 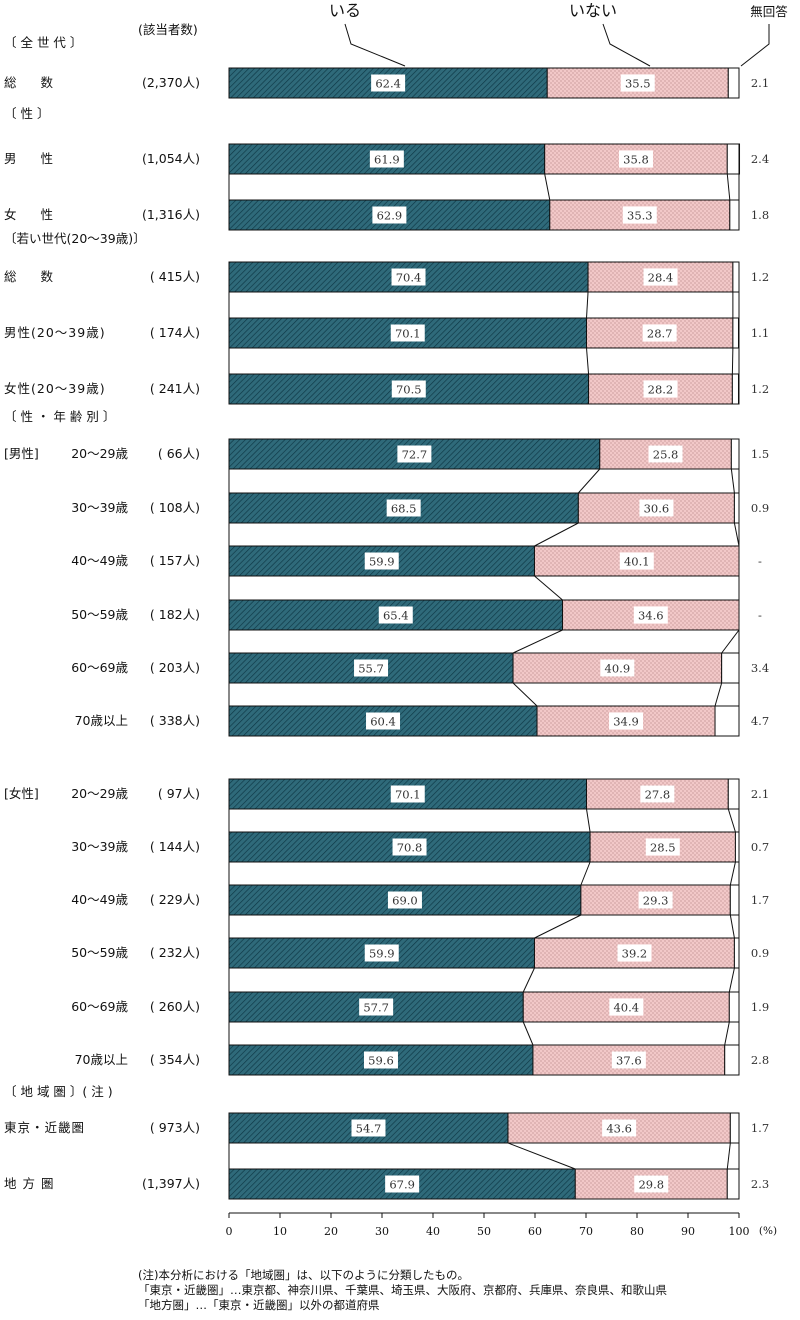 What do you see at coordinates (175, 952) in the screenshot?
I see `row-count: ( 232人)` at bounding box center [175, 952].